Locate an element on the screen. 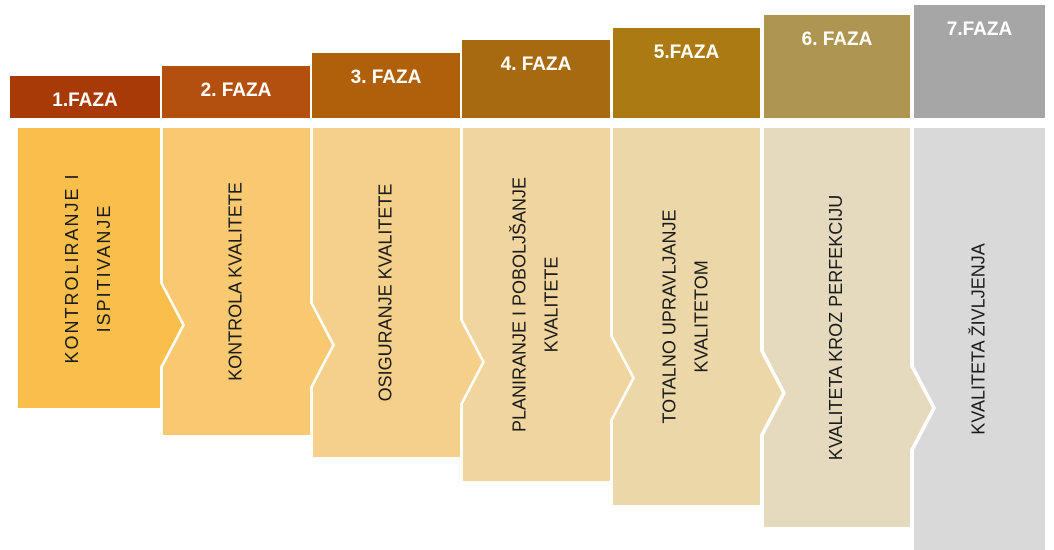 Image resolution: width=1054 pixels, height=550 pixels. phase-body-line: KVALITETA KROZ PERFEKCIJU is located at coordinates (836, 327).